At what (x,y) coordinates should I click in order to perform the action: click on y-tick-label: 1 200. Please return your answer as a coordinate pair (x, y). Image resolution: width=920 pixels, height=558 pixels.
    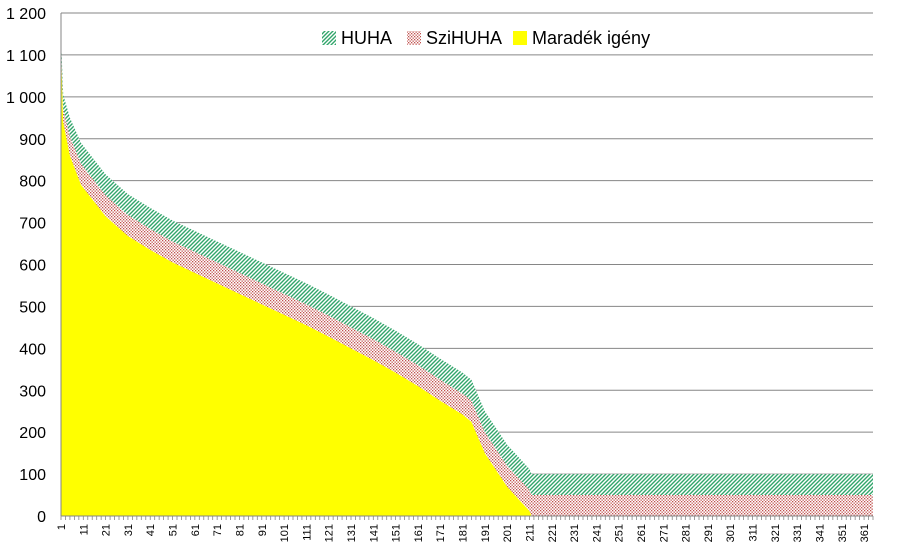
    Looking at the image, I should click on (26, 14).